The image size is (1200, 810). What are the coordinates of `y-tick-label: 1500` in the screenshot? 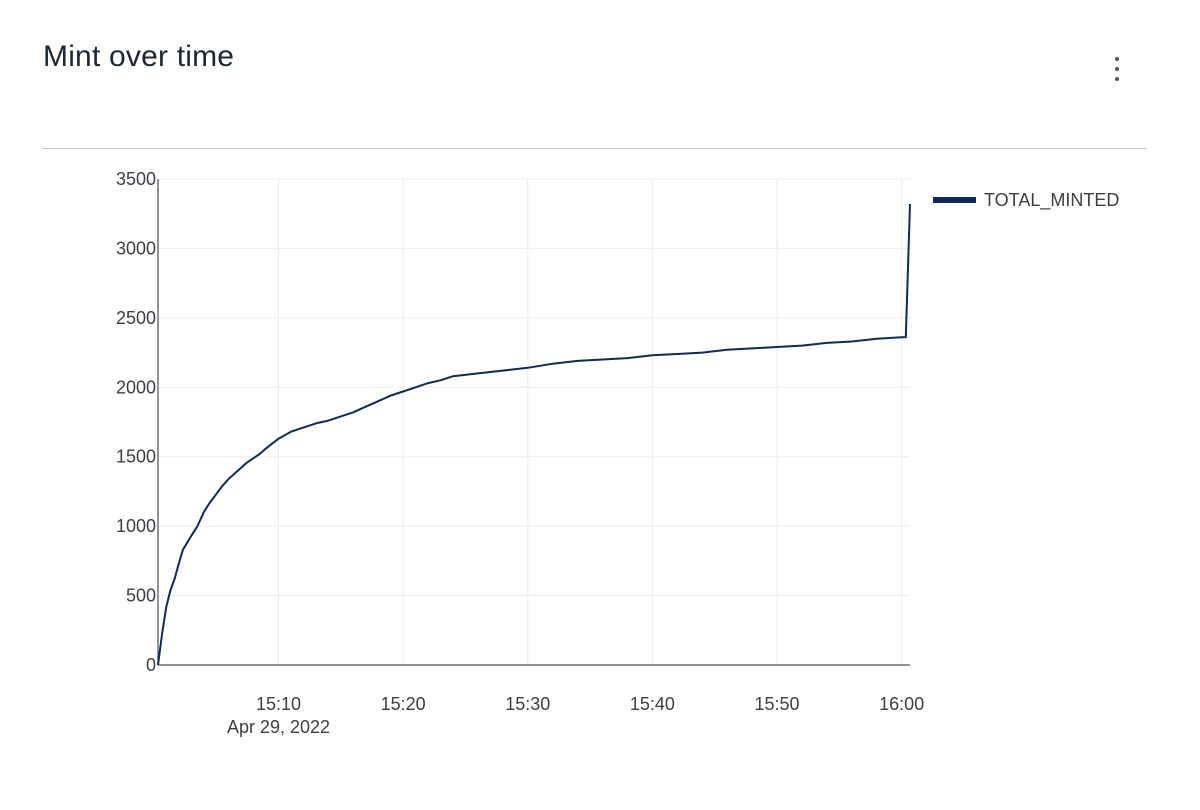 It's located at (136, 457).